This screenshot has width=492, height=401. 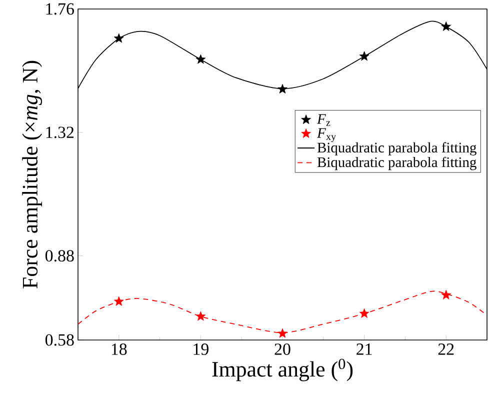 What do you see at coordinates (282, 349) in the screenshot?
I see `x-tick-label: 20` at bounding box center [282, 349].